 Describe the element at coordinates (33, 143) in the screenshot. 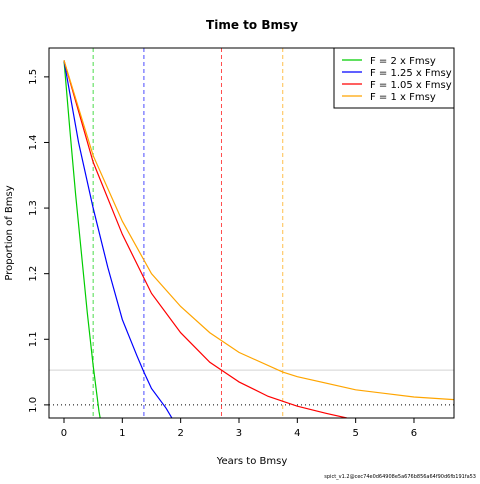

I see `y-tick-label: 1.4` at that location.